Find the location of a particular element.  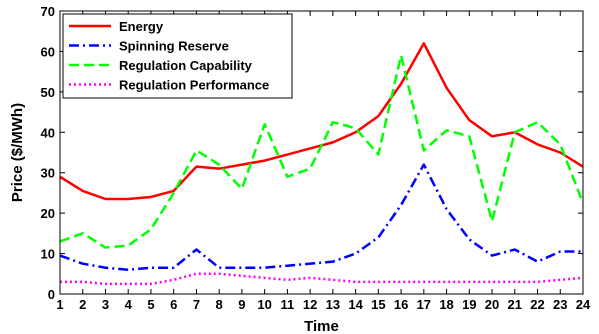

x-tick-label: 5 is located at coordinates (150, 304).